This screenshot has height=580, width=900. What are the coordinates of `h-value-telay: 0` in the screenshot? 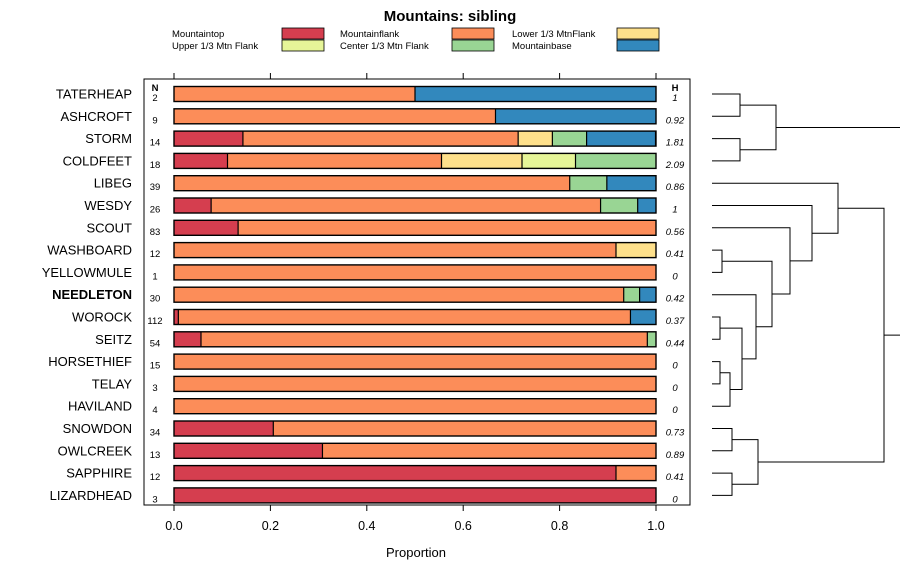 It's located at (675, 388).